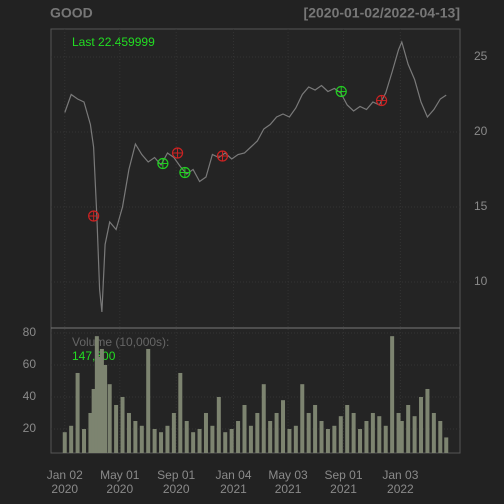 This screenshot has height=504, width=504. What do you see at coordinates (400, 482) in the screenshot?
I see `x-tick-label: Jan 03 2022` at bounding box center [400, 482].